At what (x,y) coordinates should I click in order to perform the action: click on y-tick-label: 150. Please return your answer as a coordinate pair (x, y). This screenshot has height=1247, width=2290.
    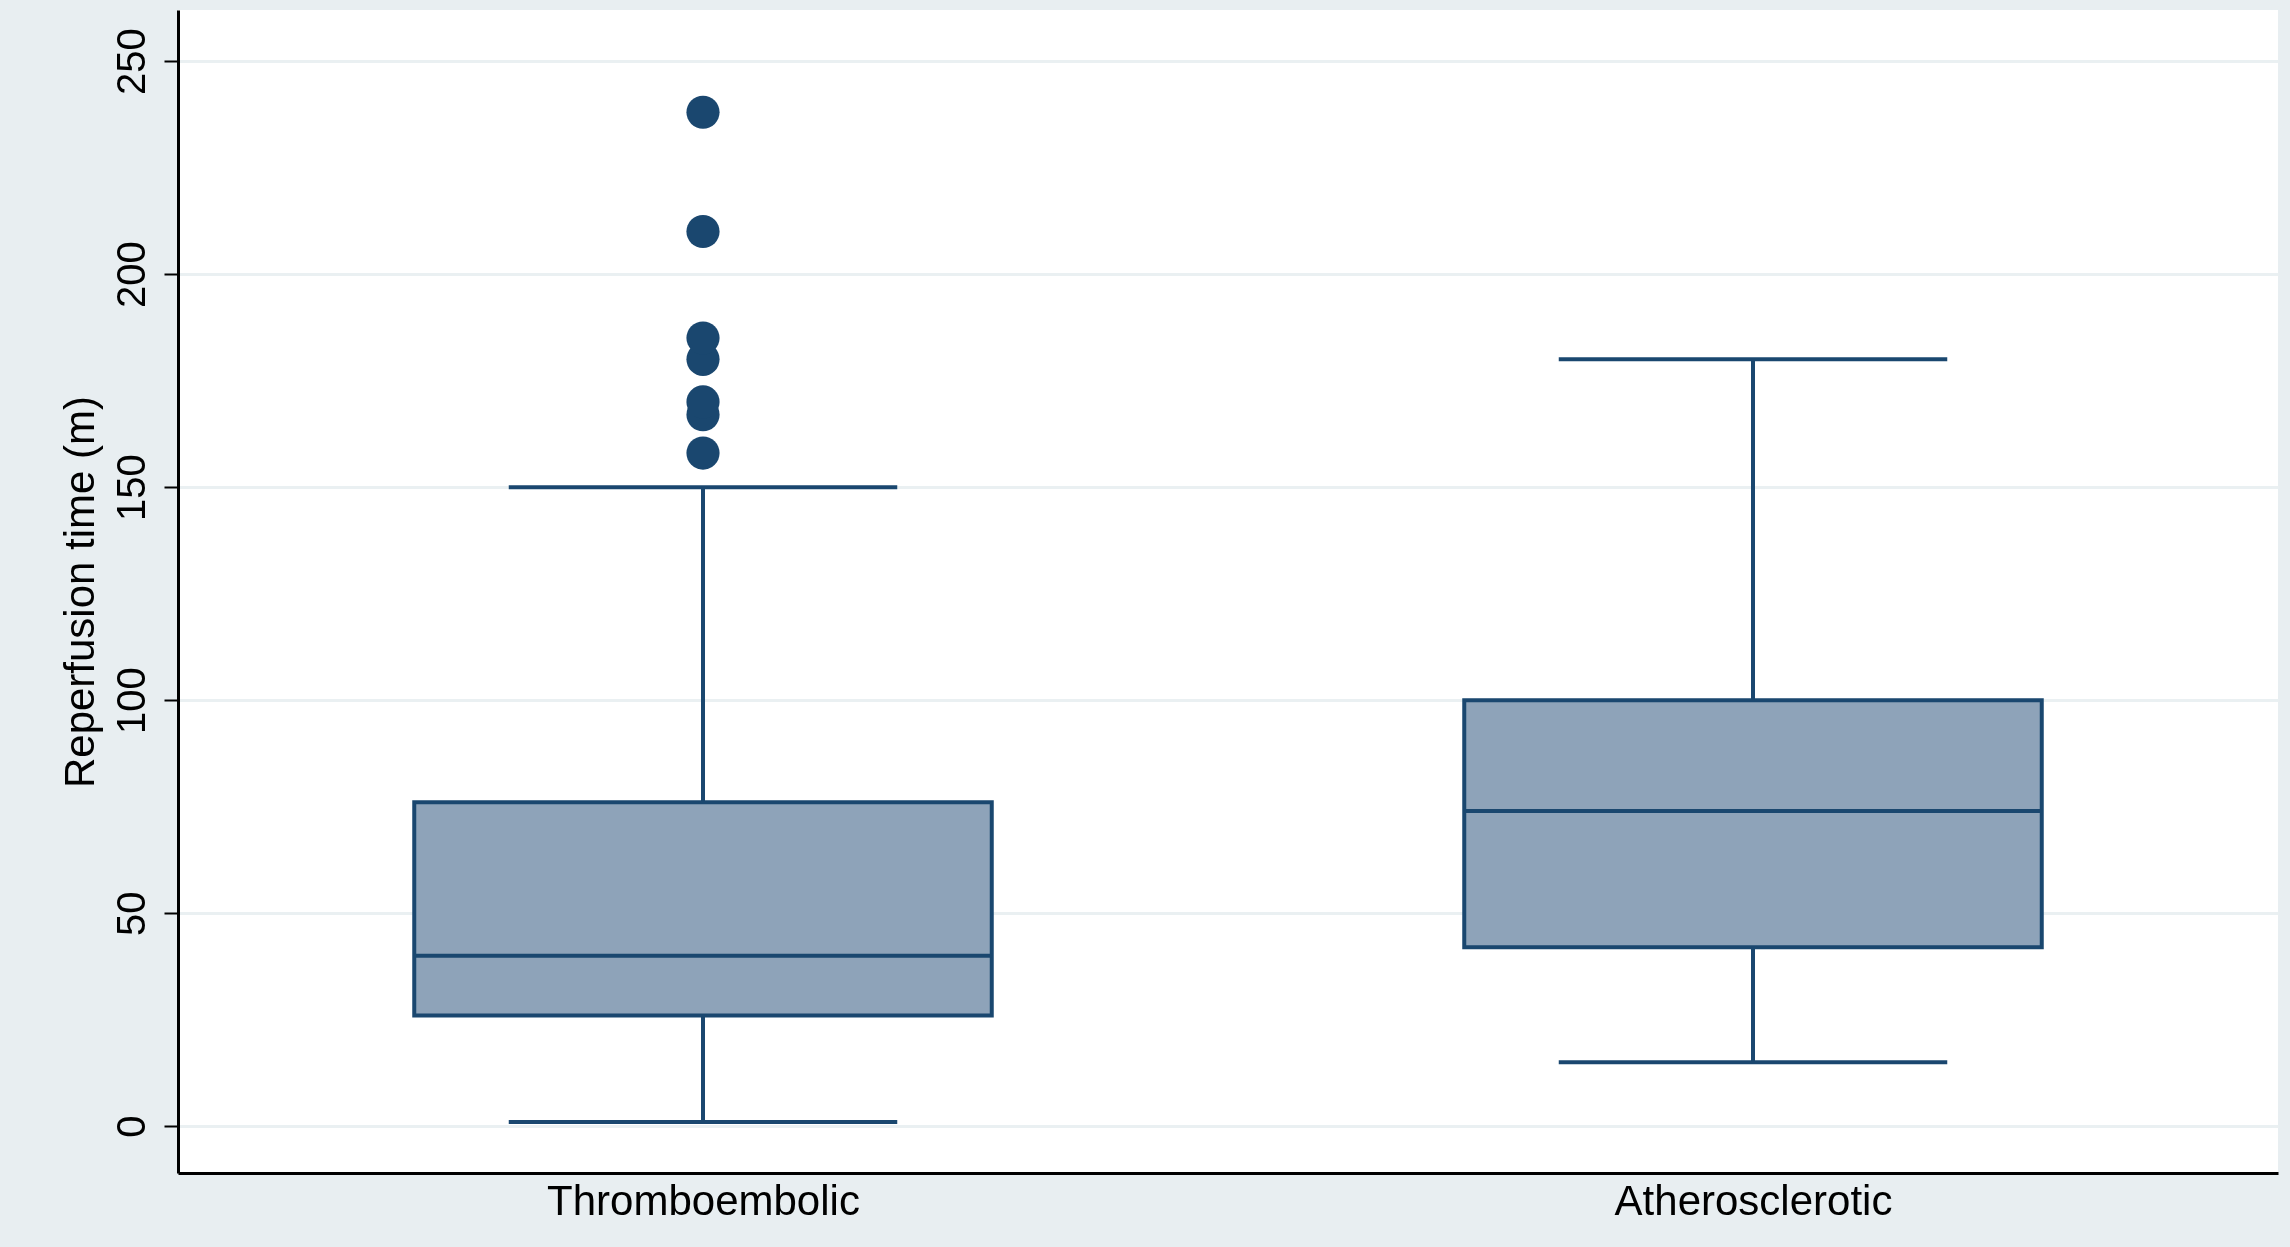
    Looking at the image, I should click on (130, 487).